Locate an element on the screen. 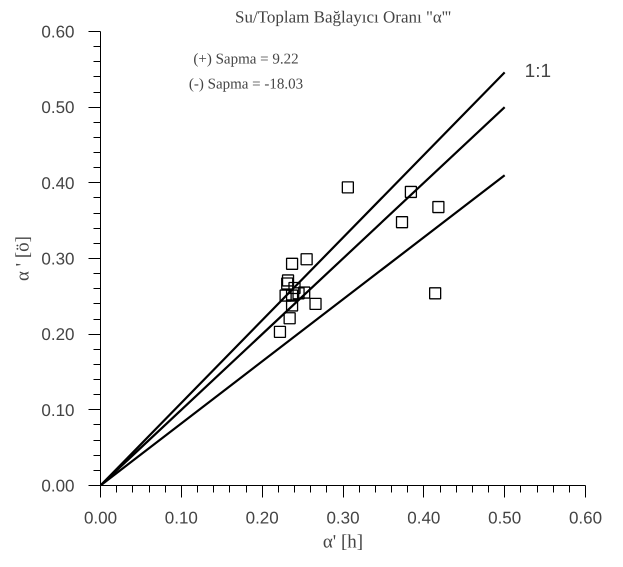 The width and height of the screenshot is (623, 567). y-tick-label: 0.10 is located at coordinates (58, 410).